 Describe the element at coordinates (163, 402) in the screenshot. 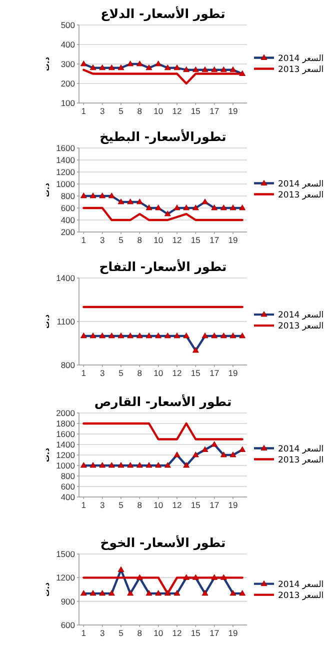

I see `chart-title: تطور الأسعار- القارص` at that location.